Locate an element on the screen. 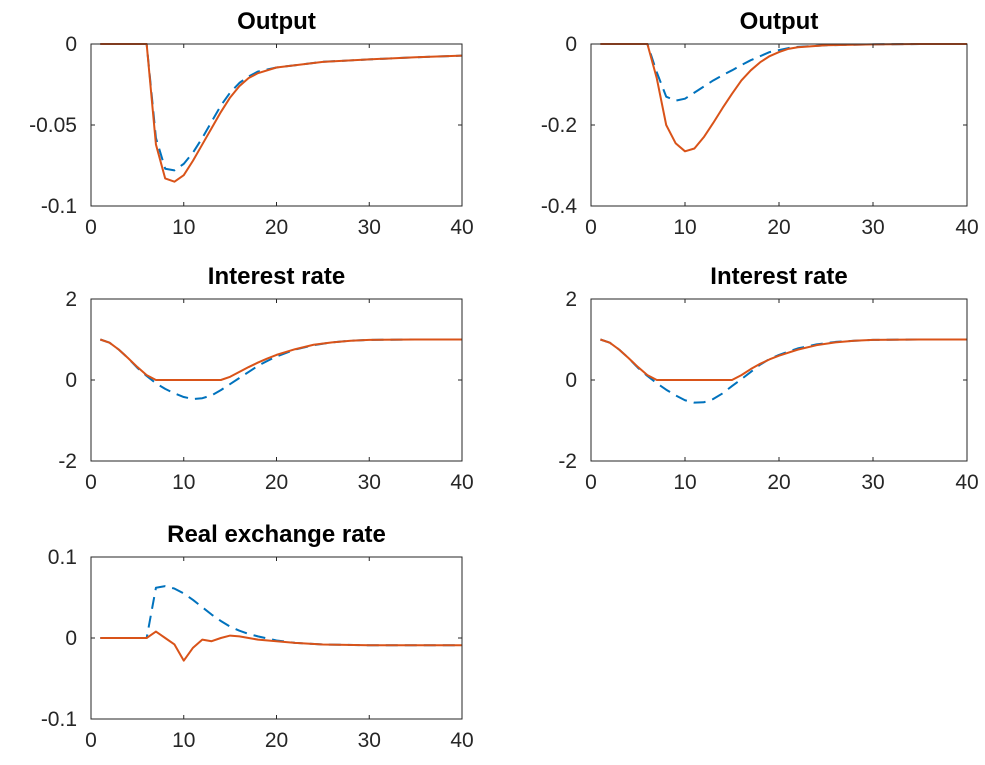 The width and height of the screenshot is (985, 765). subplot-2: Output 0 10 20 30 40 0 -0.2 -0.4 is located at coordinates (760, 123).